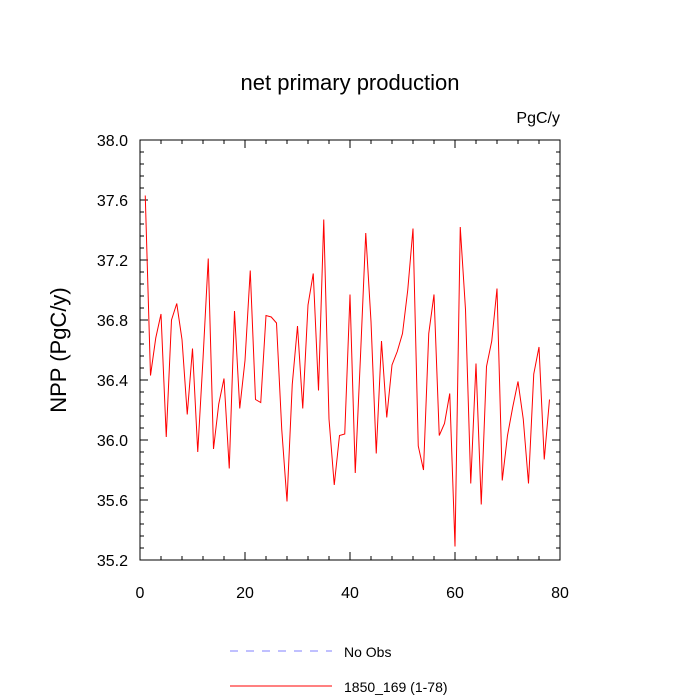 The image size is (700, 700). I want to click on y-axis-label: NPP (PgC/y), so click(58, 350).